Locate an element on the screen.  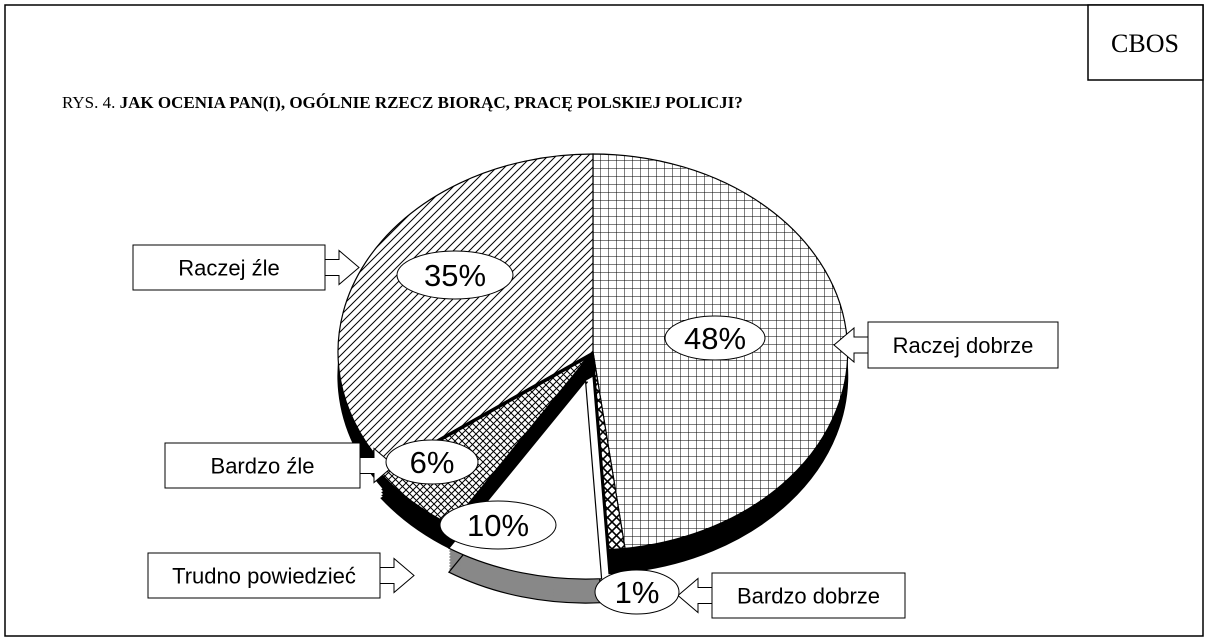
category-label: Trudno powiedzieć is located at coordinates (264, 576).